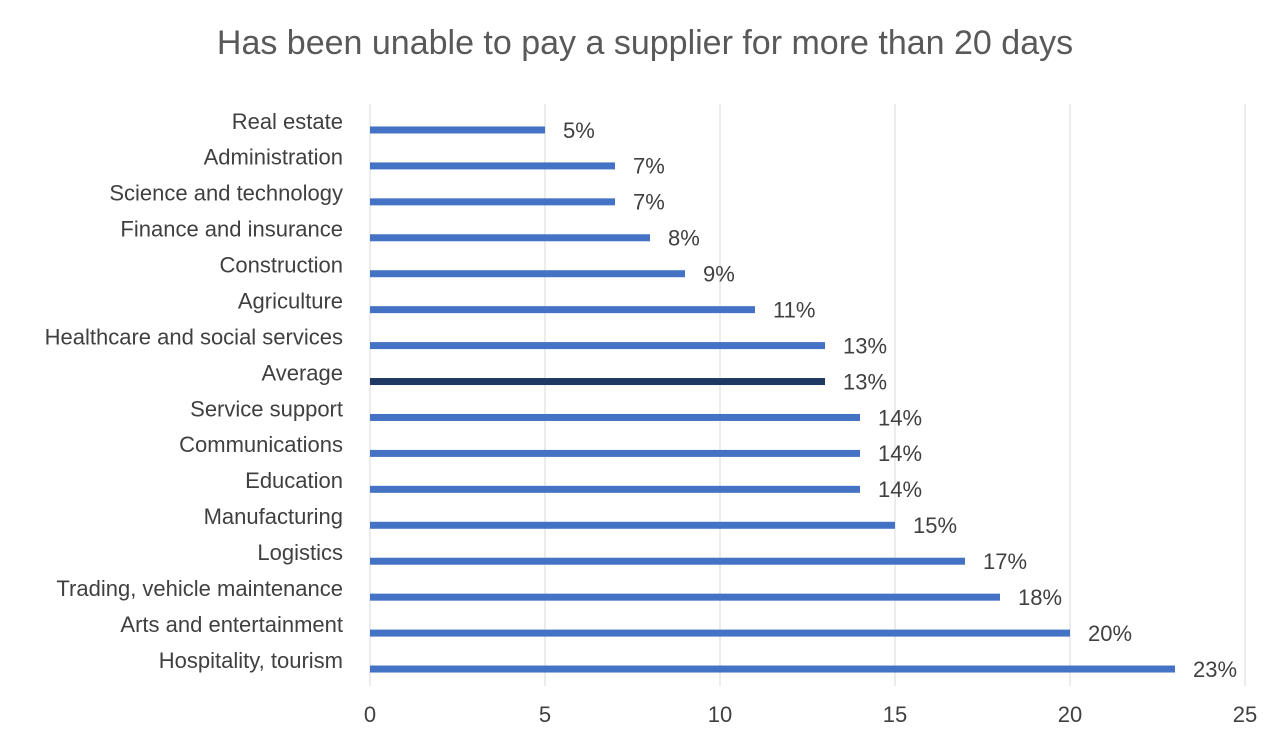  I want to click on y-tick-label: Real estate, so click(287, 121).